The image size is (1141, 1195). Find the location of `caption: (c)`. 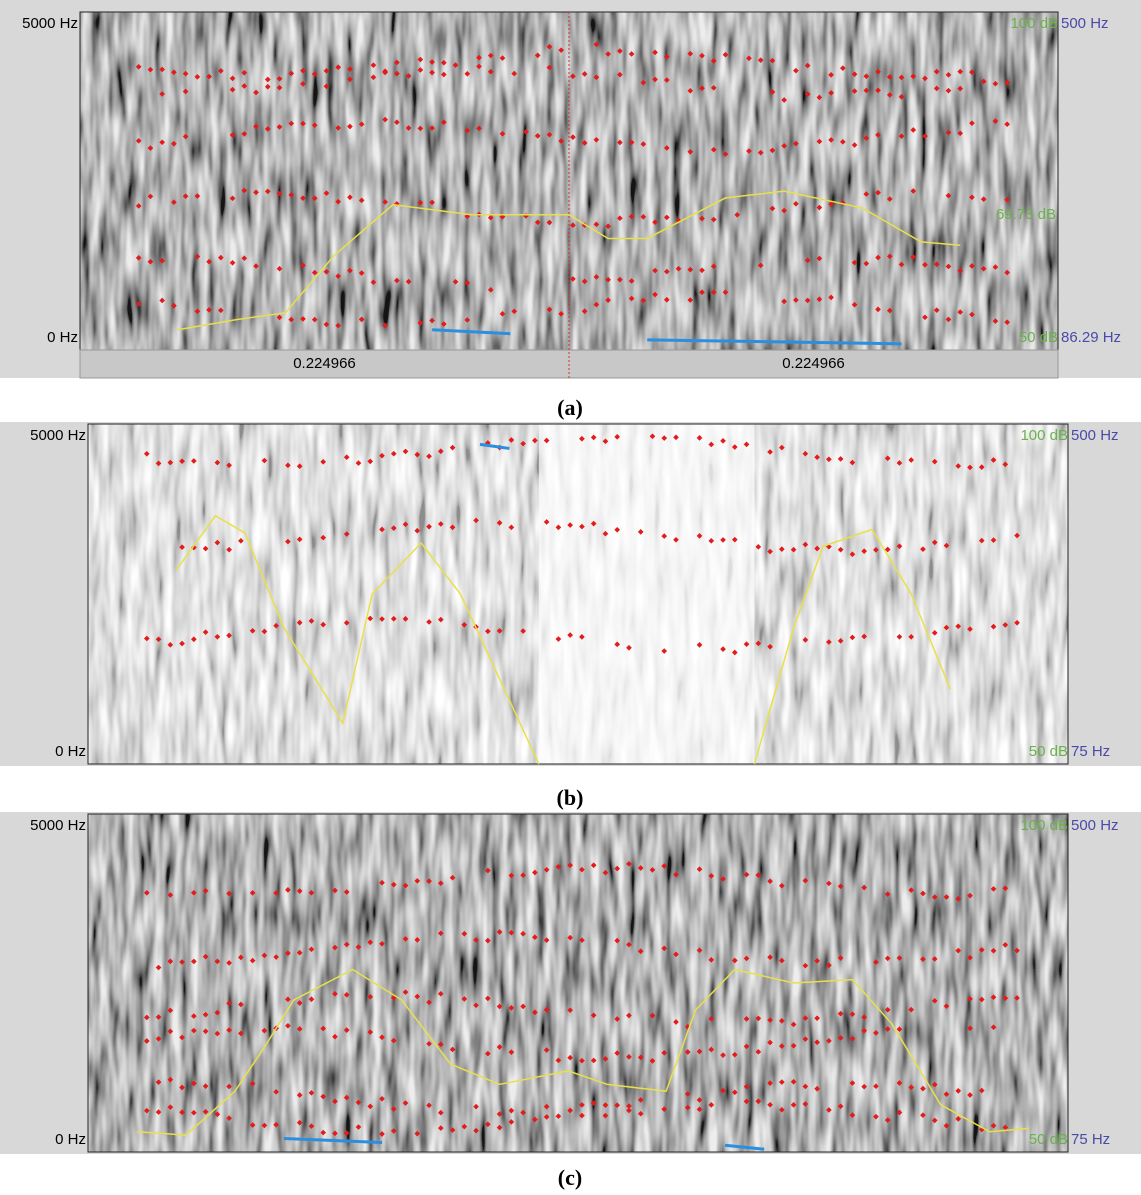

caption: (c) is located at coordinates (570, 1177).